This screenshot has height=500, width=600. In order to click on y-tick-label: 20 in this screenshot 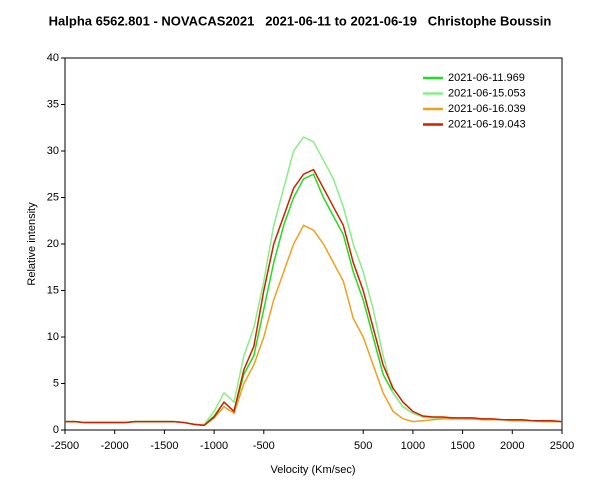, I will do `click(53, 244)`.